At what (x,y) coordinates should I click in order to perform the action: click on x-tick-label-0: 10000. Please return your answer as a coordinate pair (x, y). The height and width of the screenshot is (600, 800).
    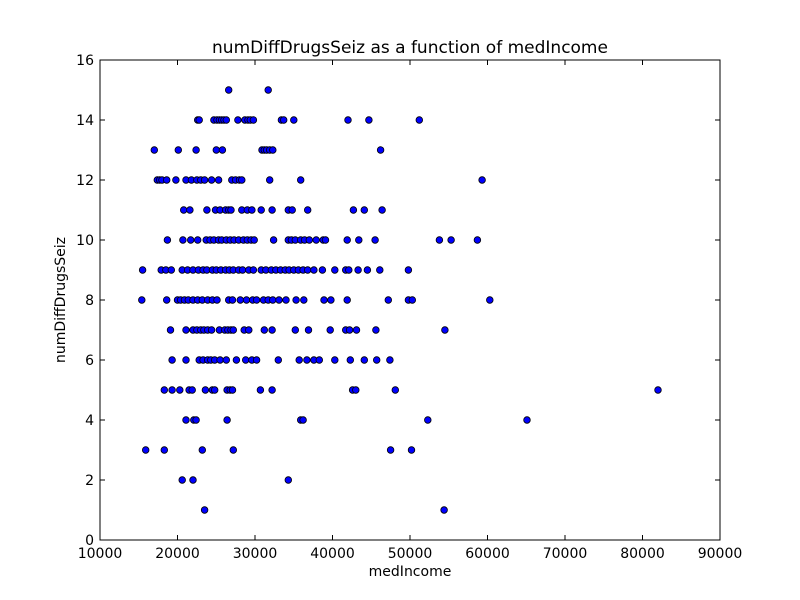
    Looking at the image, I should click on (100, 554).